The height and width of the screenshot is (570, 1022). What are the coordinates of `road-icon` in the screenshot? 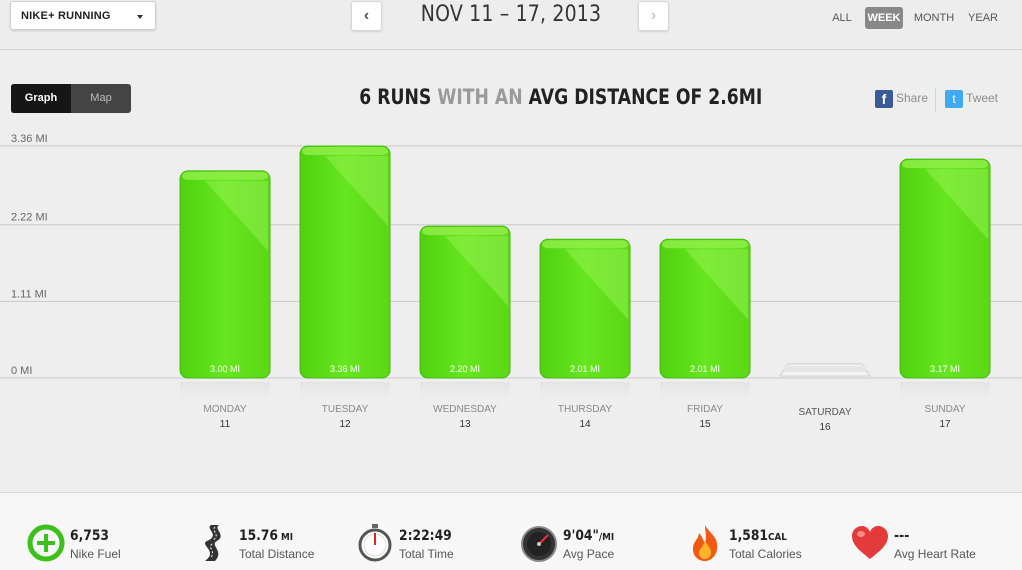 It's located at (213, 543).